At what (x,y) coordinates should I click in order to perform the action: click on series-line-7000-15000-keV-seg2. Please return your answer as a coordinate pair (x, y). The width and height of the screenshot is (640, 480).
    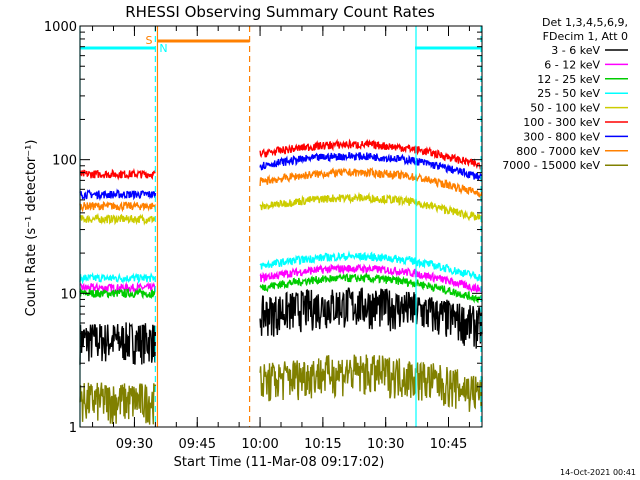
    Looking at the image, I should click on (371, 383).